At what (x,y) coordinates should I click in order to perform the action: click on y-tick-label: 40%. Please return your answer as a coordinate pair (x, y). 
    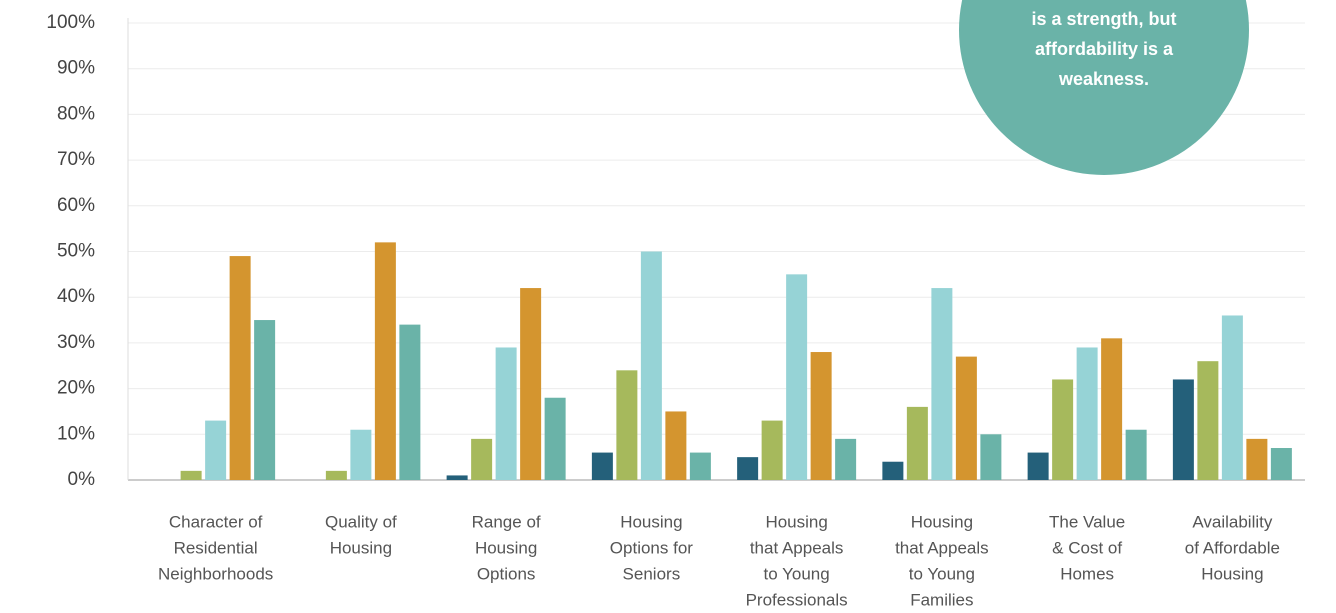
    Looking at the image, I should click on (76, 296).